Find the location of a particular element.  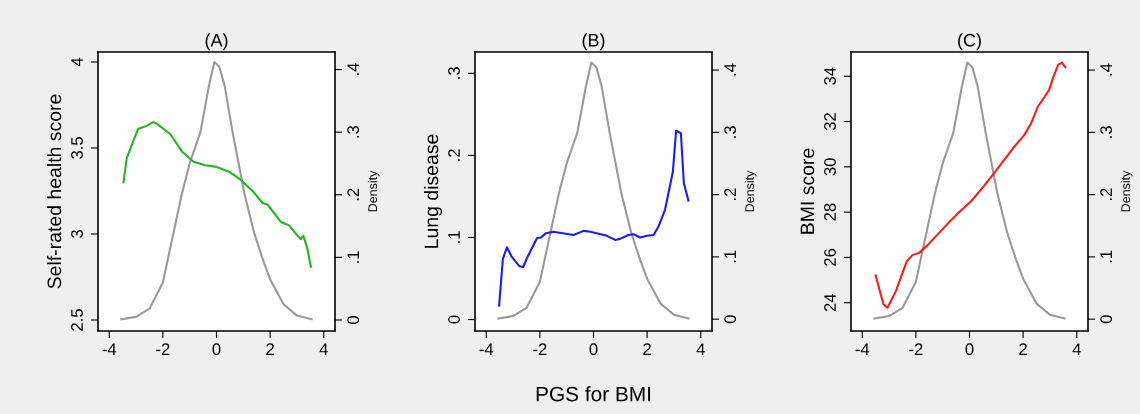

y-tick-label: .3 is located at coordinates (454, 73).